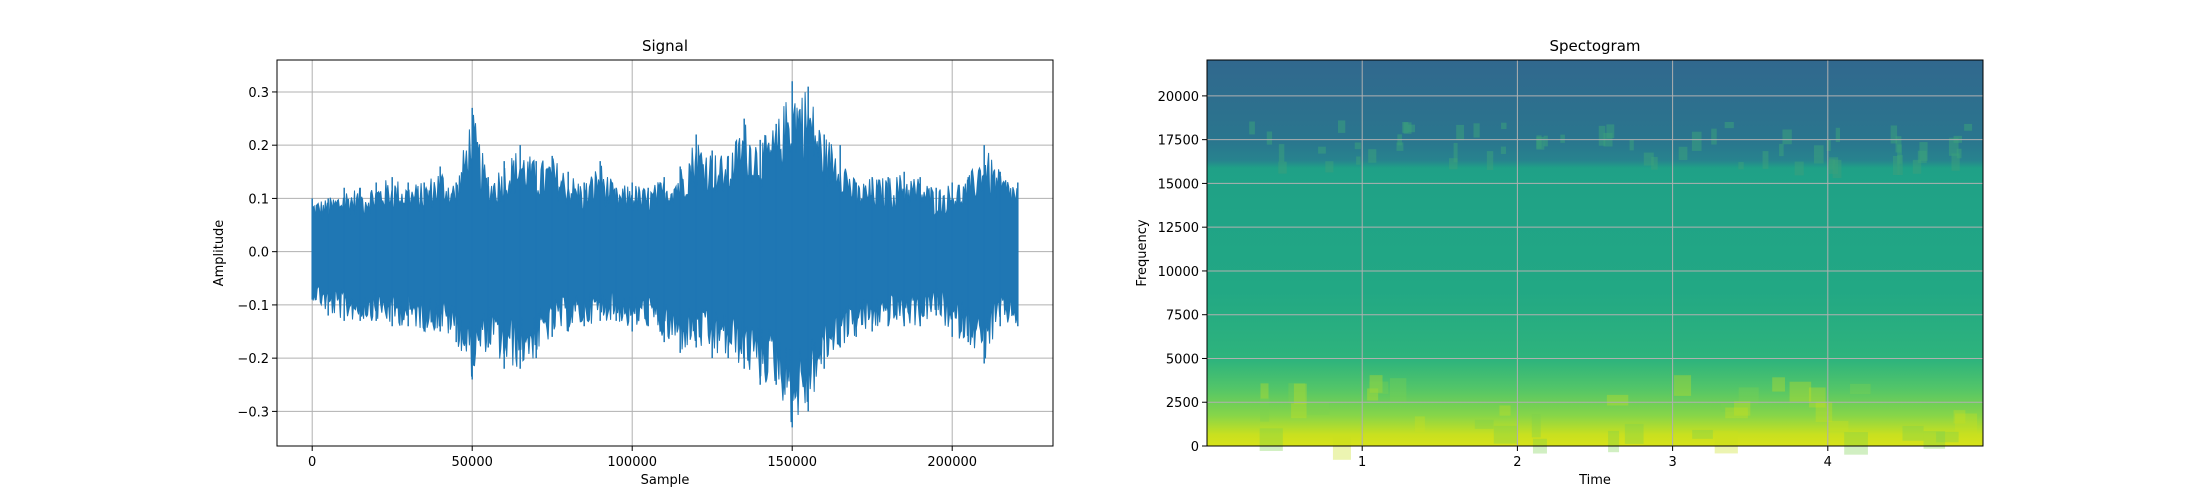 The width and height of the screenshot is (2200, 500). I want to click on signal-title: Signal, so click(665, 46).